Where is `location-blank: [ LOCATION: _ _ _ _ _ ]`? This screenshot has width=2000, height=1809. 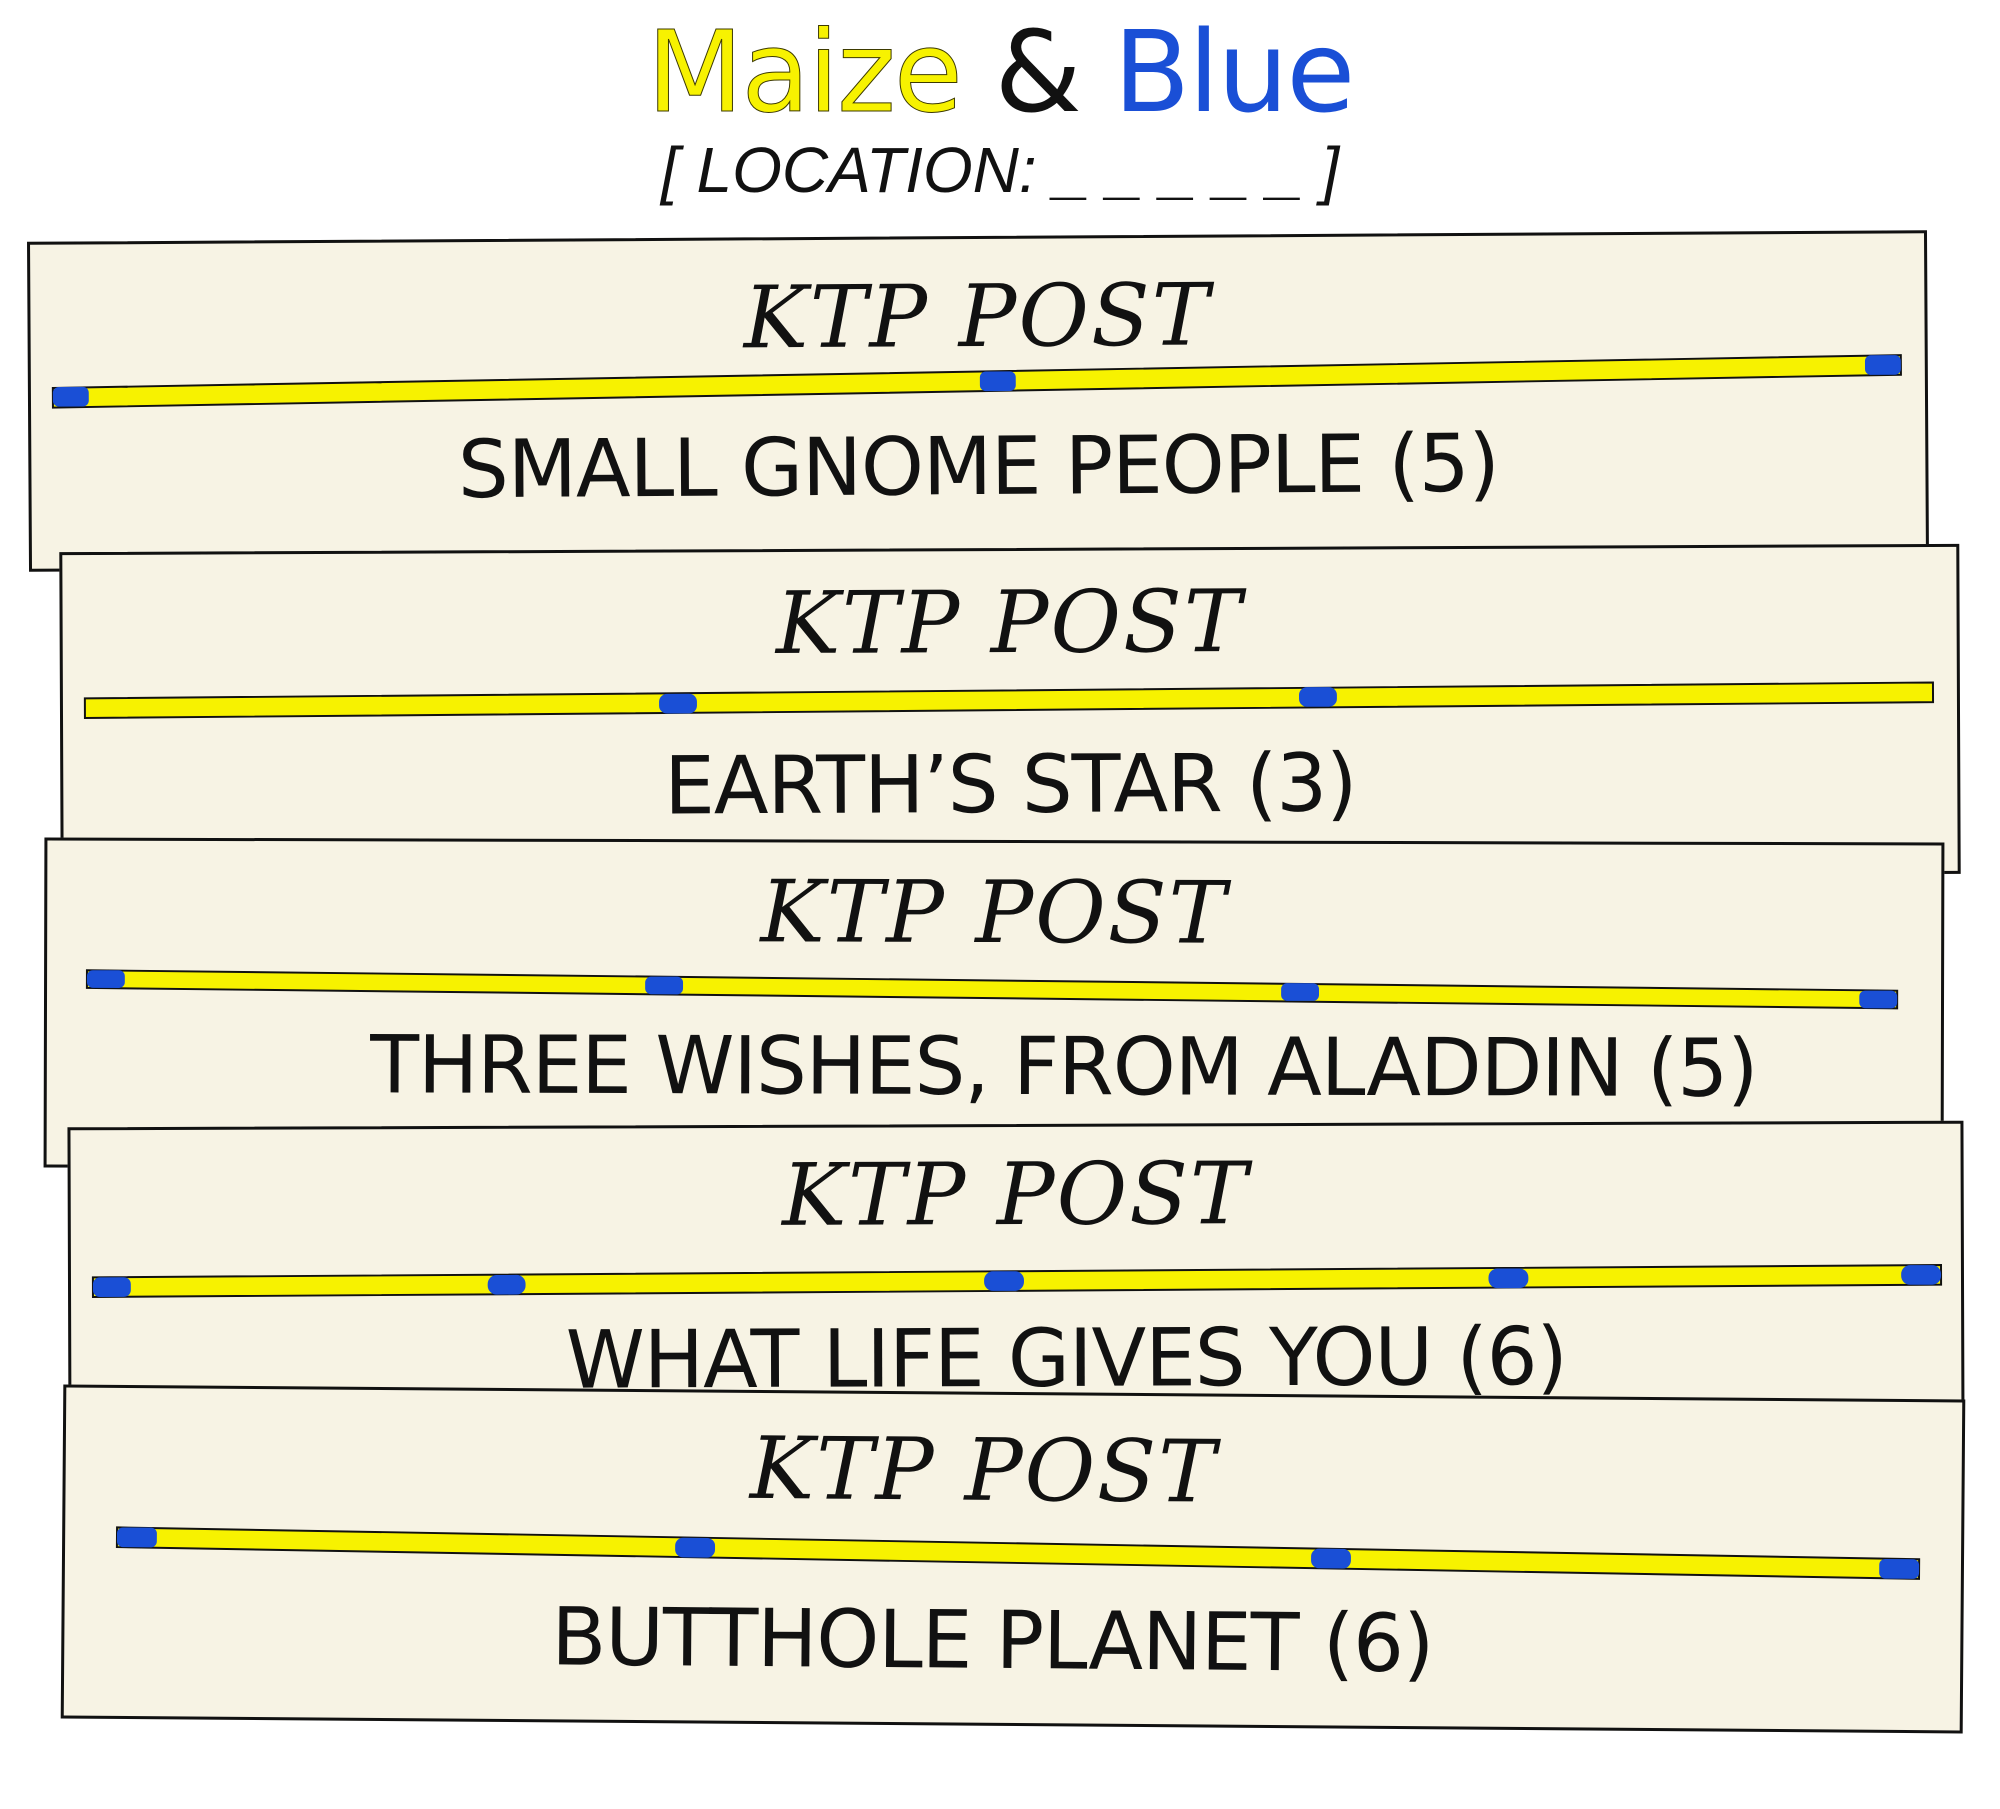
location-blank: [ LOCATION: _ _ _ _ _ ] is located at coordinates (1000, 170).